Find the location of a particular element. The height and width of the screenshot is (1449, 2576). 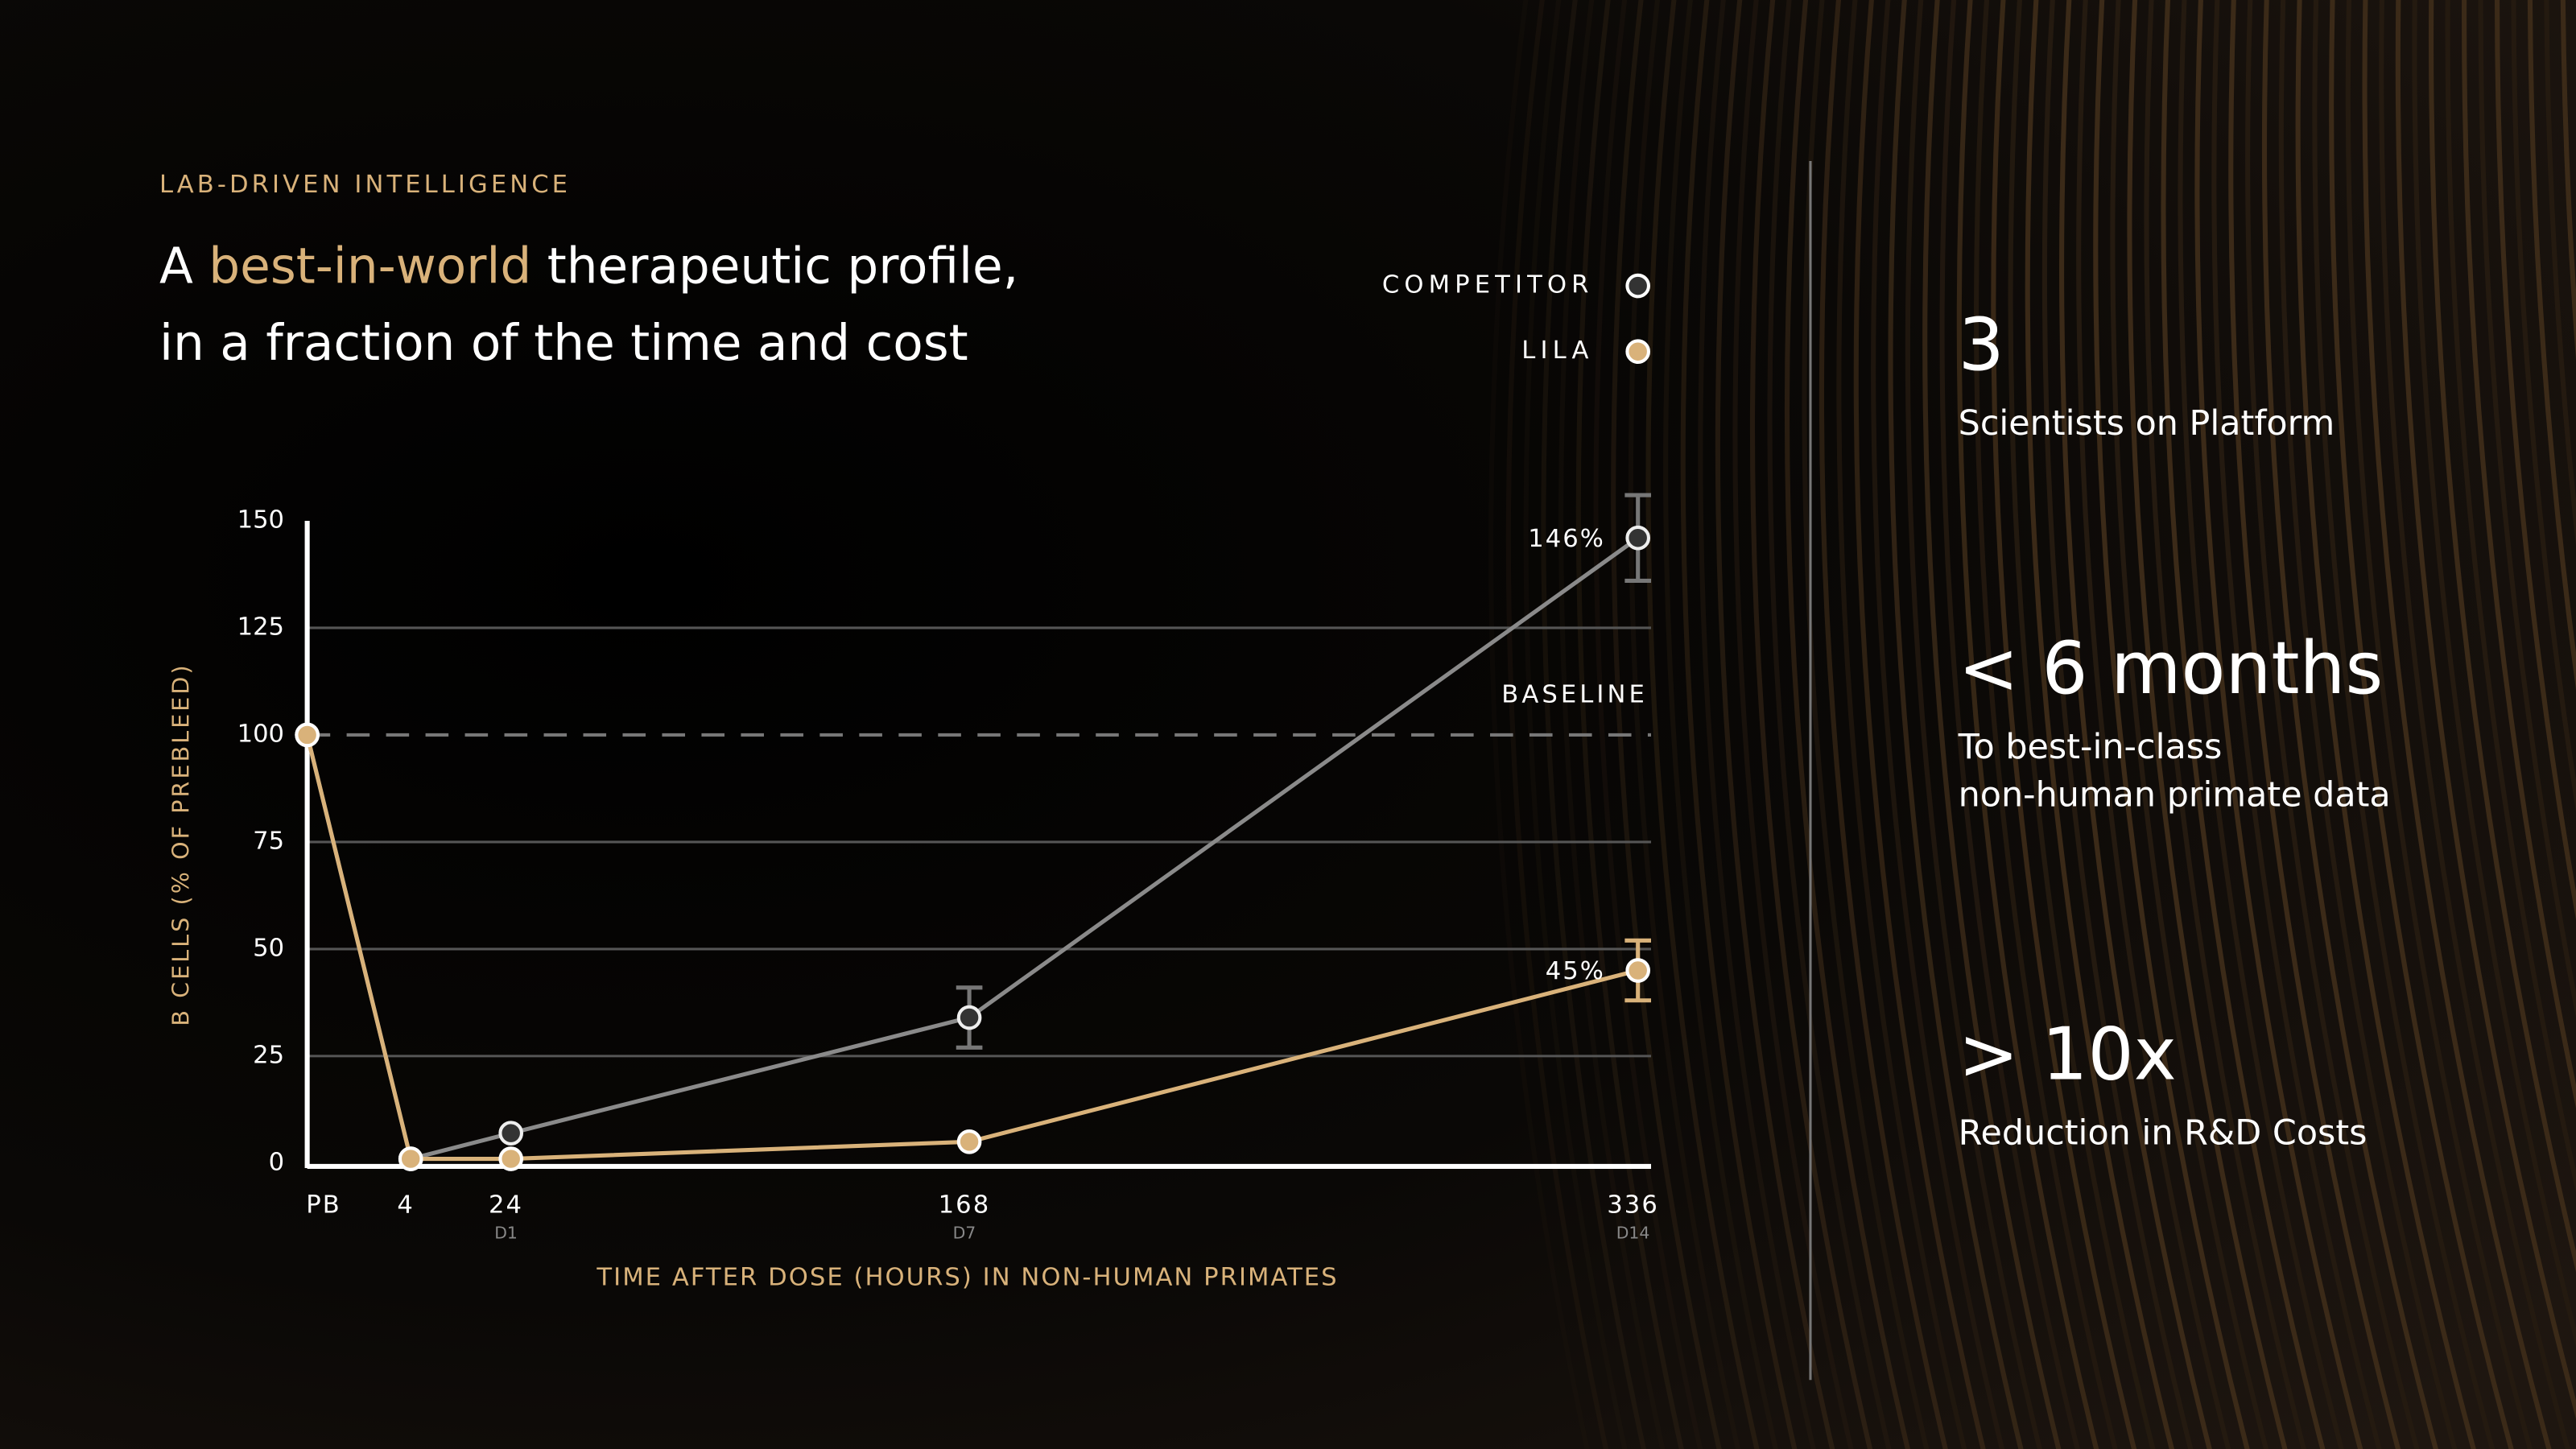

headline-highlight: best-in-world is located at coordinates (369, 266).